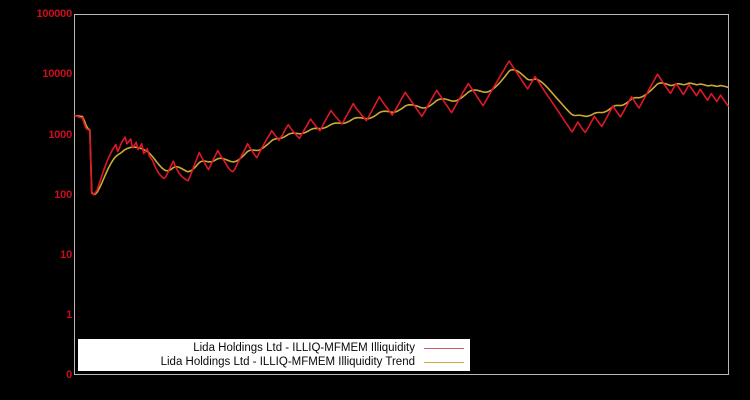 Image resolution: width=750 pixels, height=400 pixels. What do you see at coordinates (60, 135) in the screenshot?
I see `y-tick-1000: 1000` at bounding box center [60, 135].